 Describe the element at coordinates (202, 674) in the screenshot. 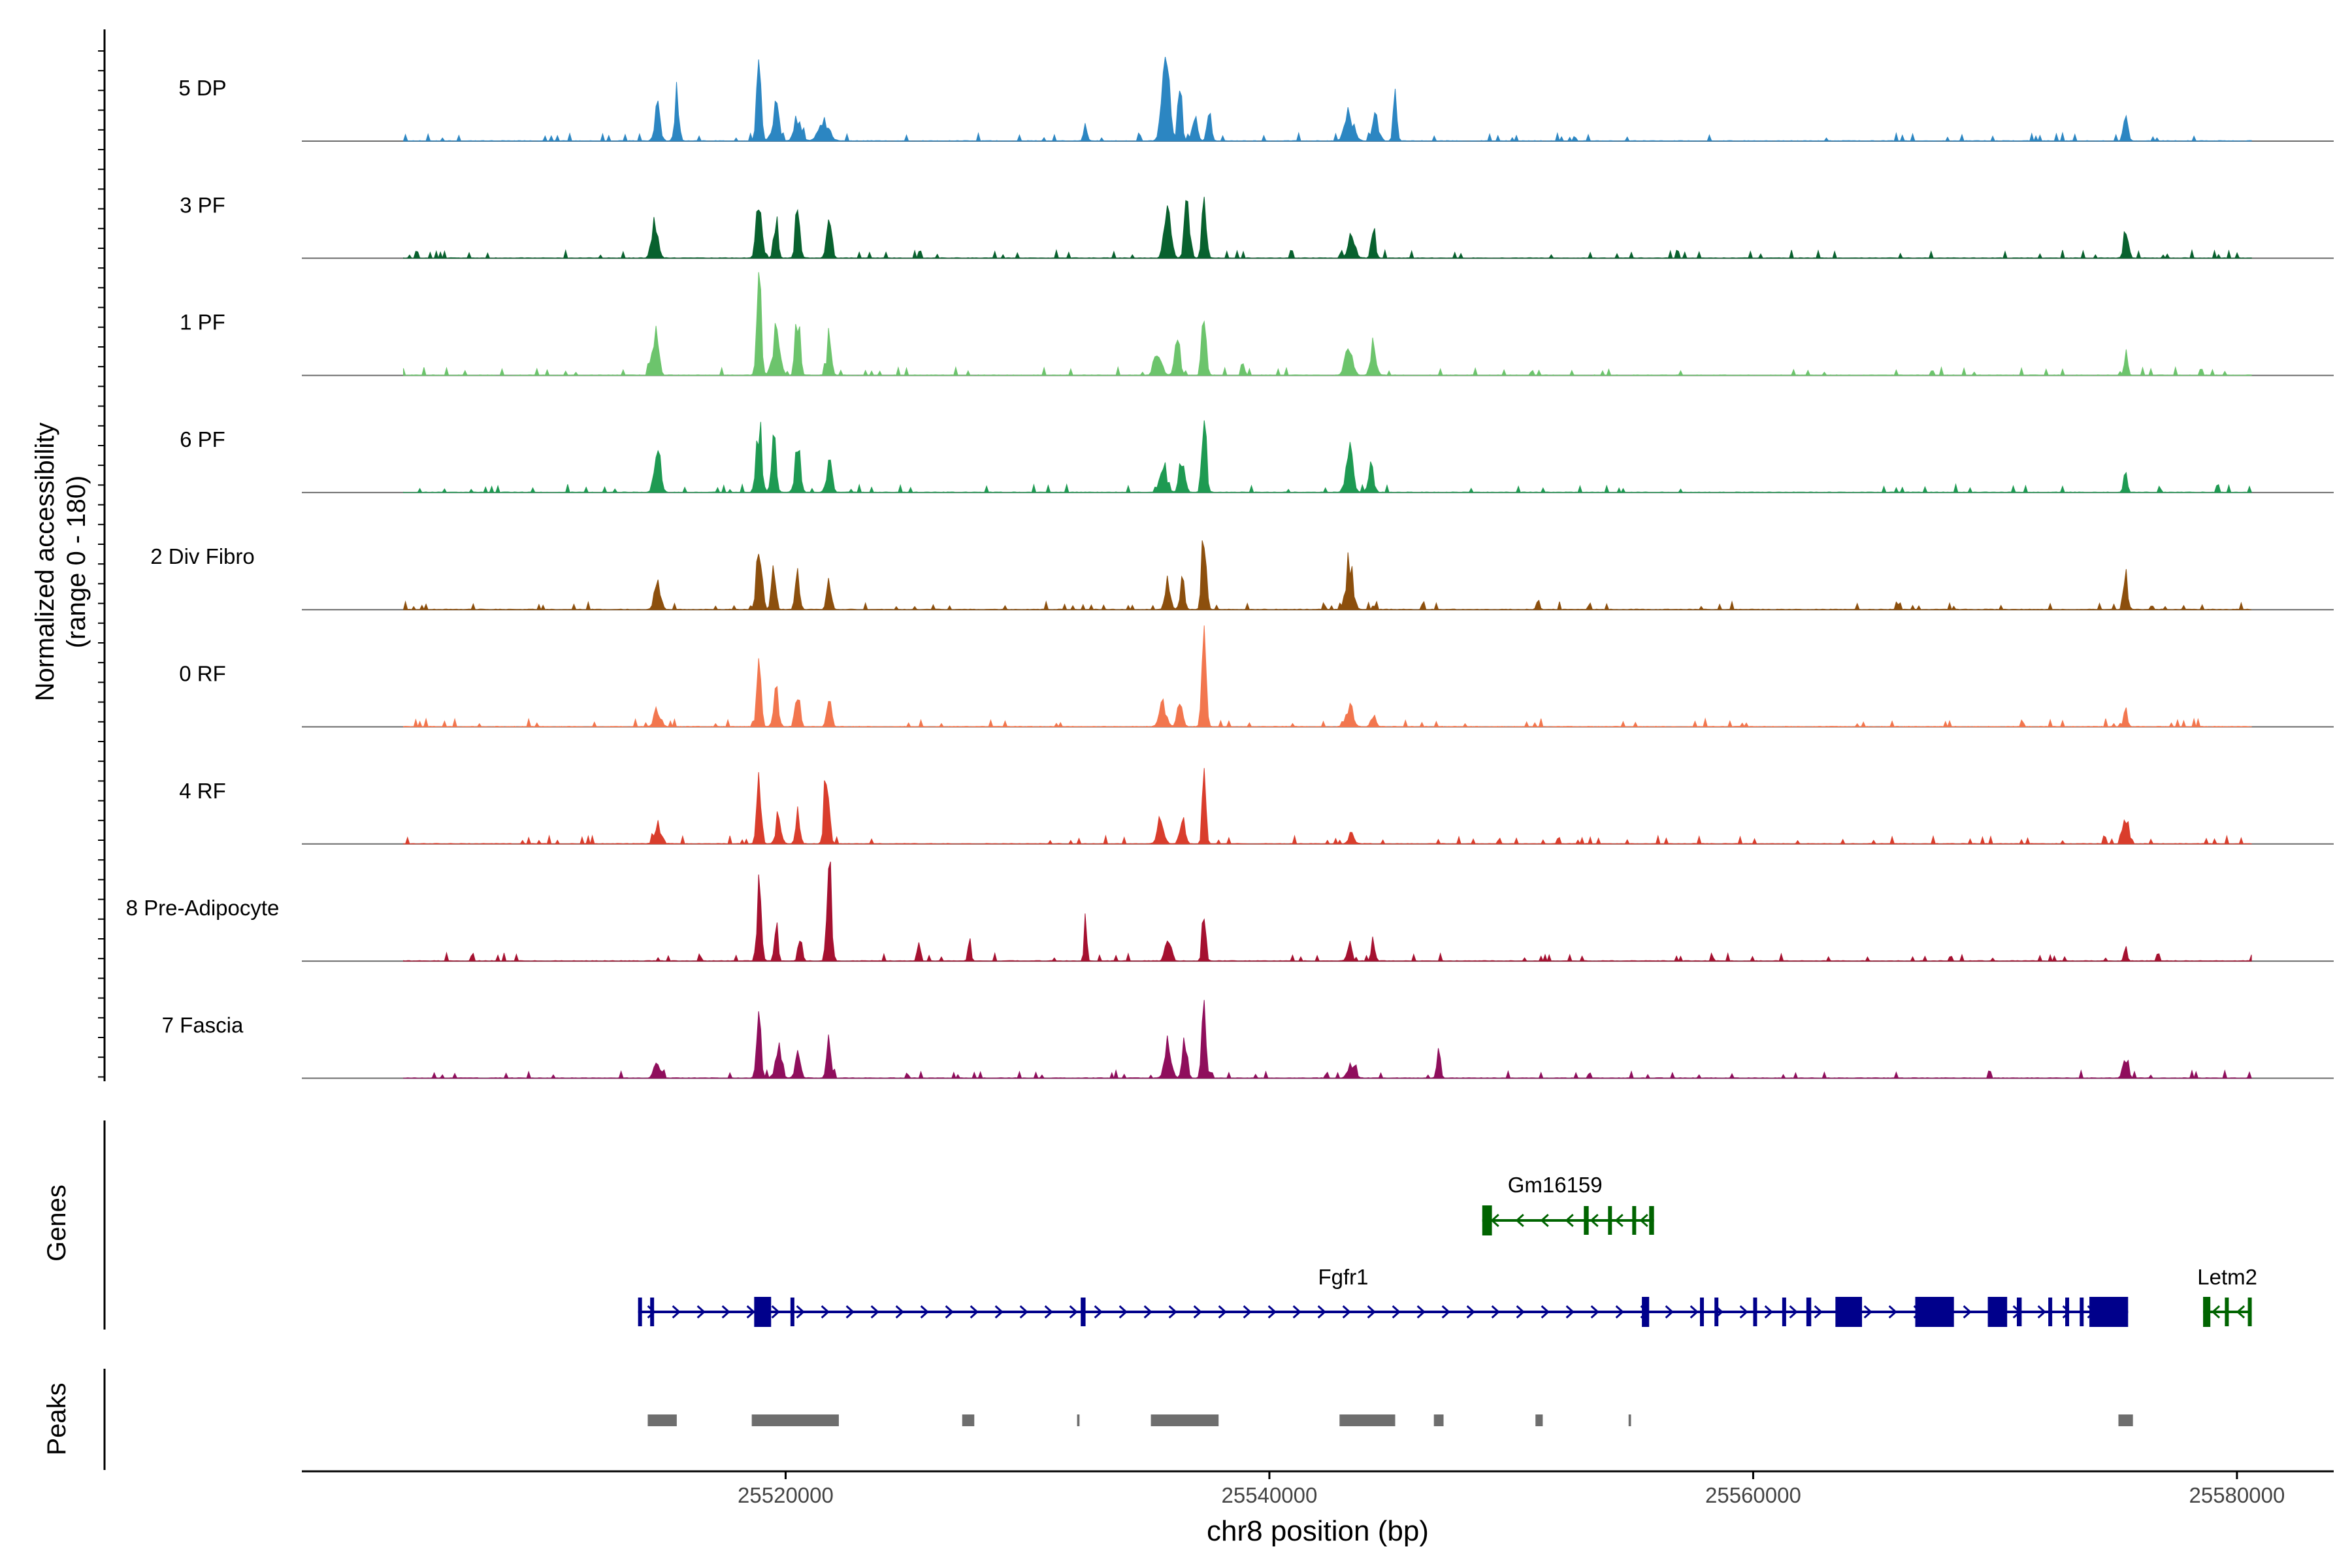

I see `track-label: 0 RF` at that location.